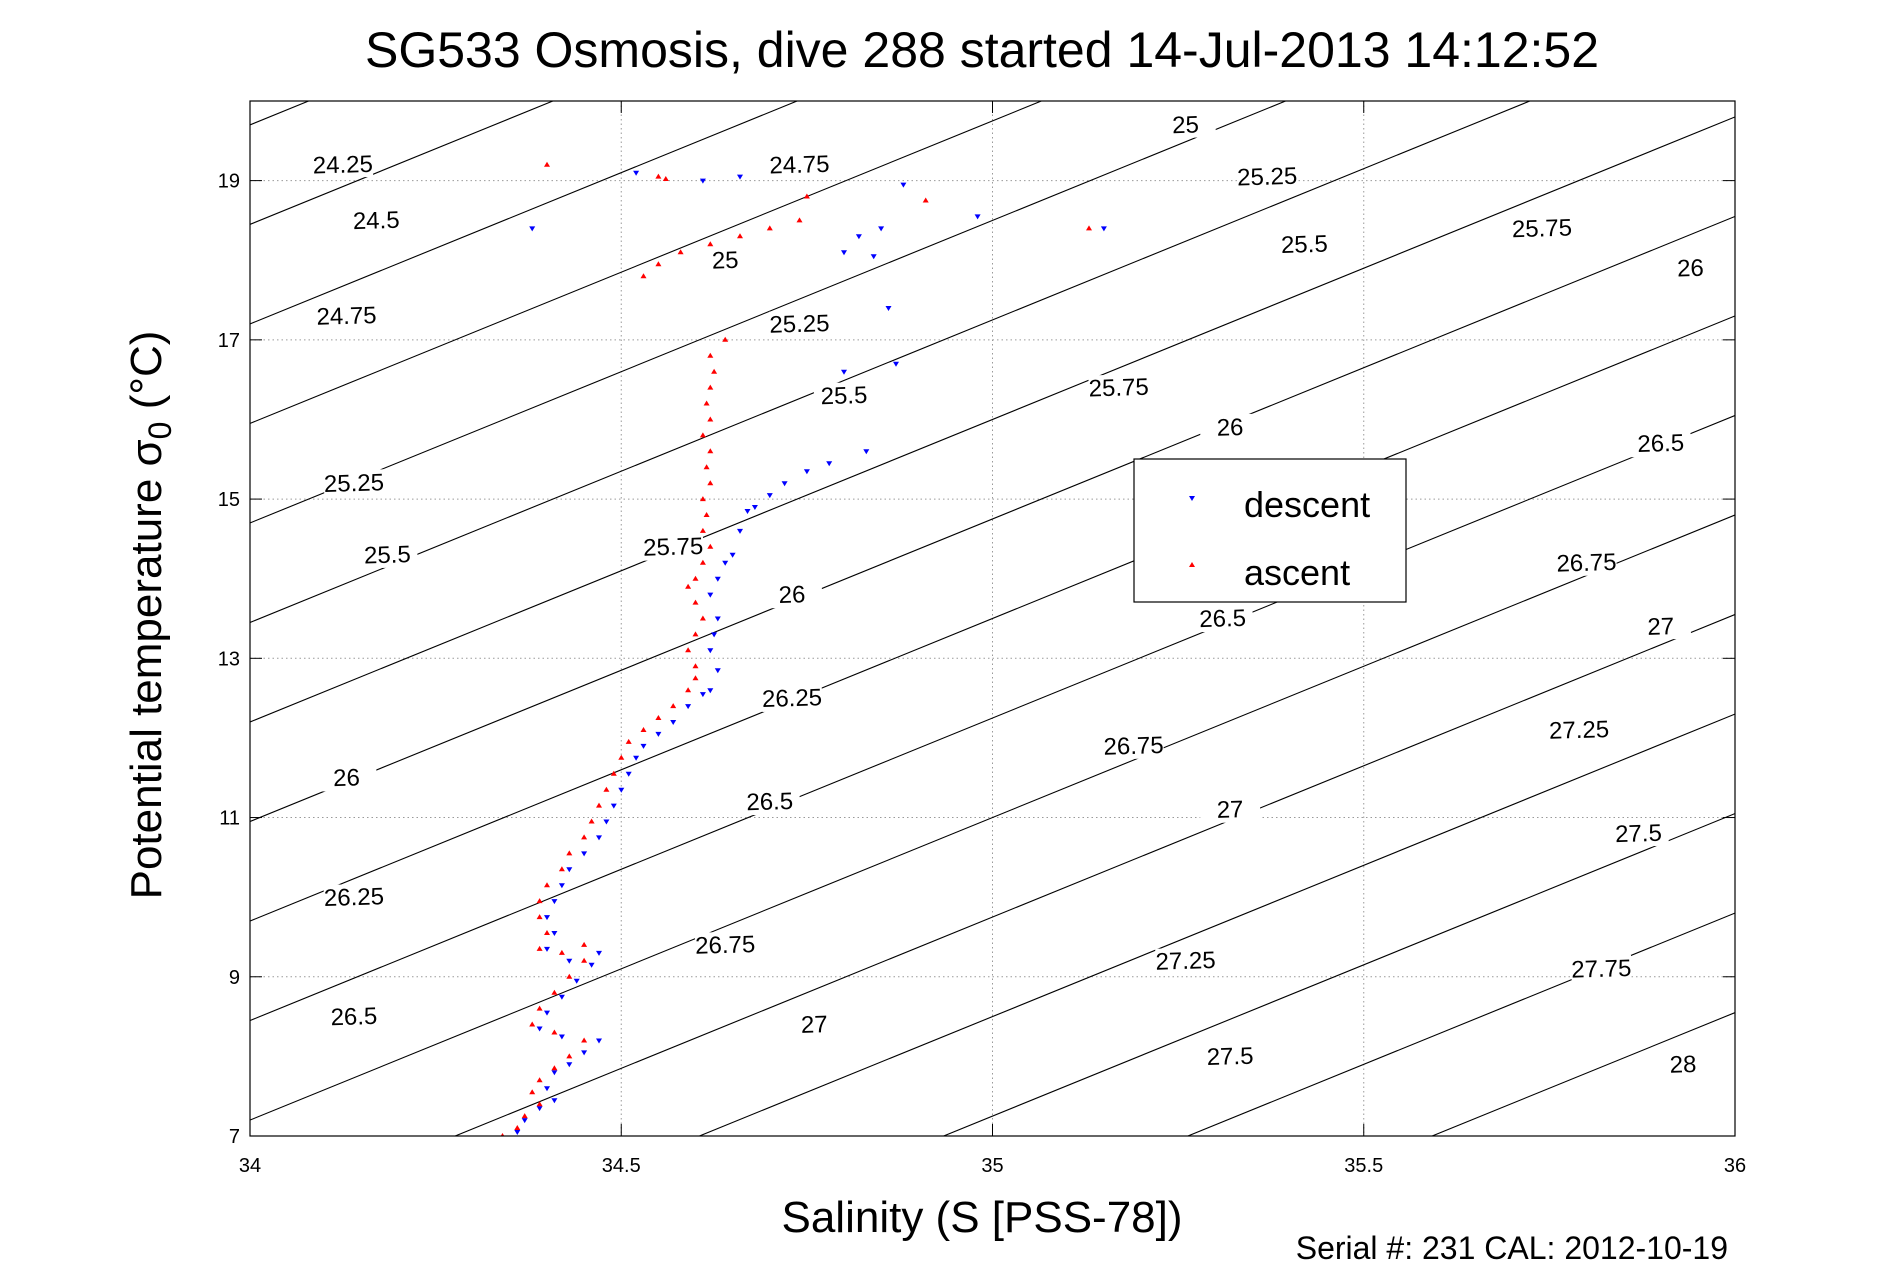 This screenshot has width=1891, height=1262. What do you see at coordinates (354, 483) in the screenshot?
I see `contour-label-3: 25.25` at bounding box center [354, 483].